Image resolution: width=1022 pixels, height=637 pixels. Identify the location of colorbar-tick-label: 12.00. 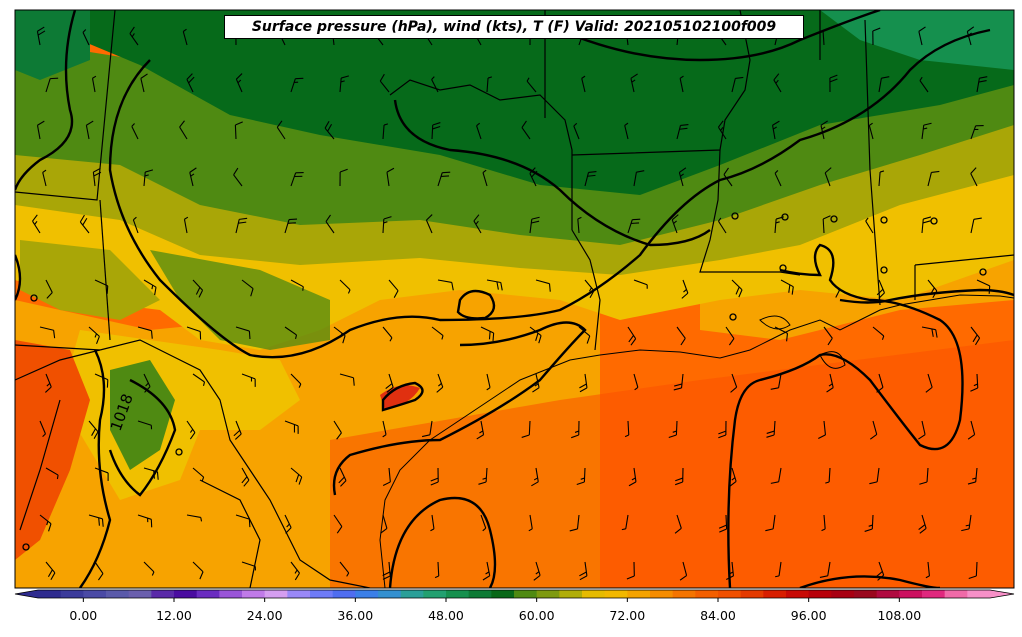
(174, 615).